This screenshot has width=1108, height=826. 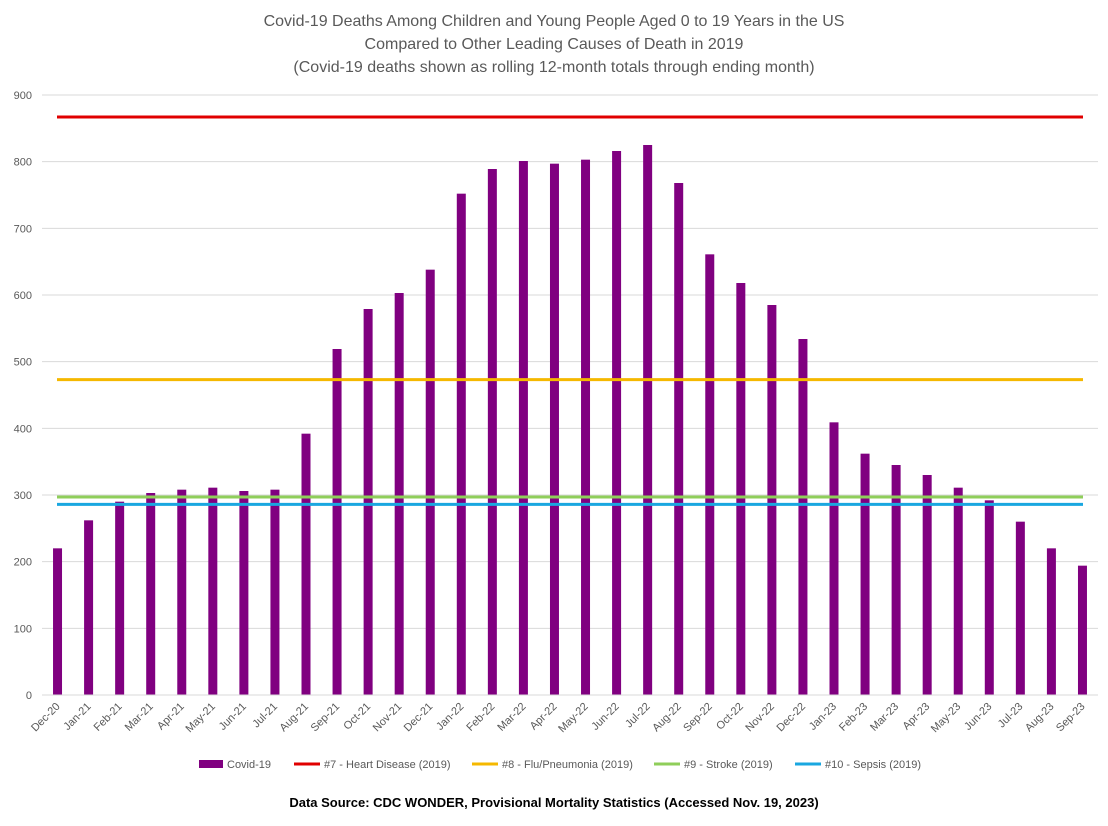 What do you see at coordinates (388, 718) in the screenshot?
I see `x-tick-label: Nov-21` at bounding box center [388, 718].